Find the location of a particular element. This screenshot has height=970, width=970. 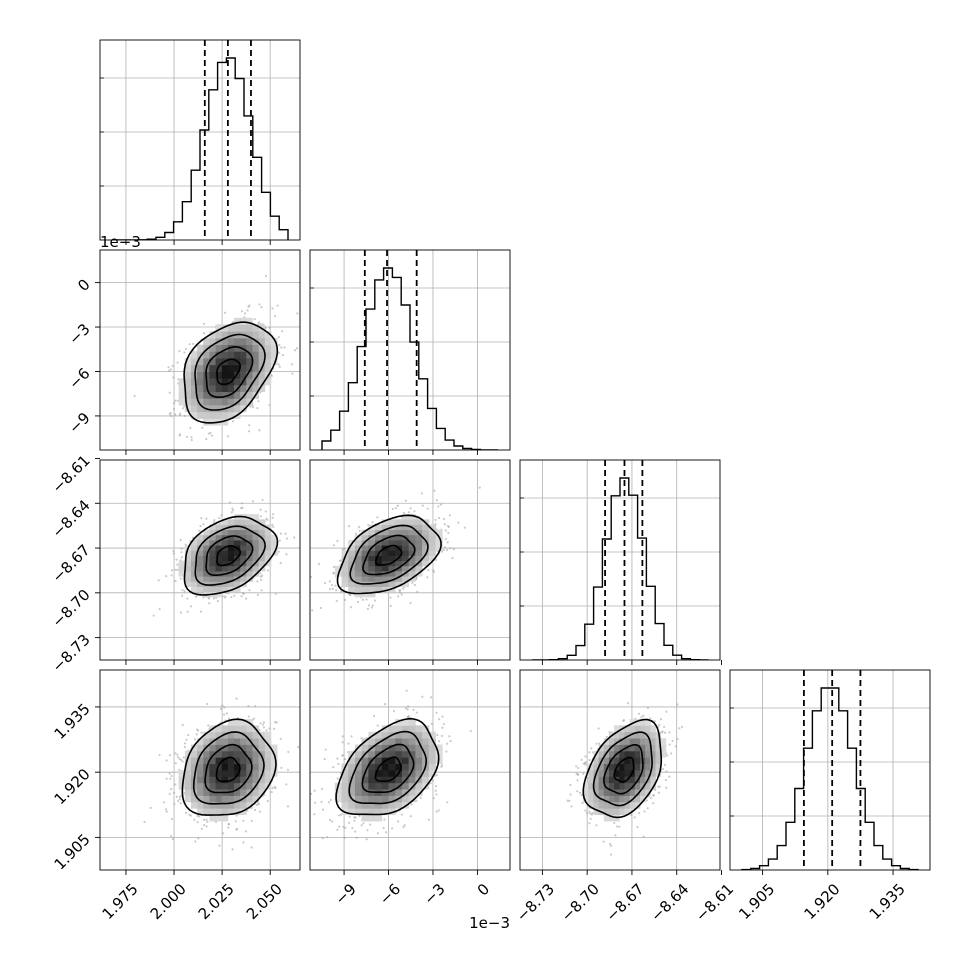

density-cells is located at coordinates (625, 770).